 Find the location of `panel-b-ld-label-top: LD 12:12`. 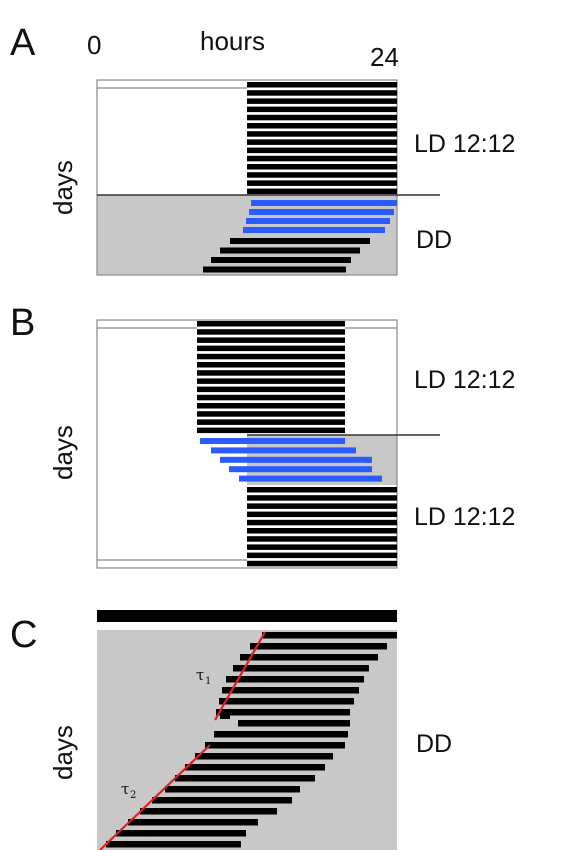

panel-b-ld-label-top: LD 12:12 is located at coordinates (464, 380).